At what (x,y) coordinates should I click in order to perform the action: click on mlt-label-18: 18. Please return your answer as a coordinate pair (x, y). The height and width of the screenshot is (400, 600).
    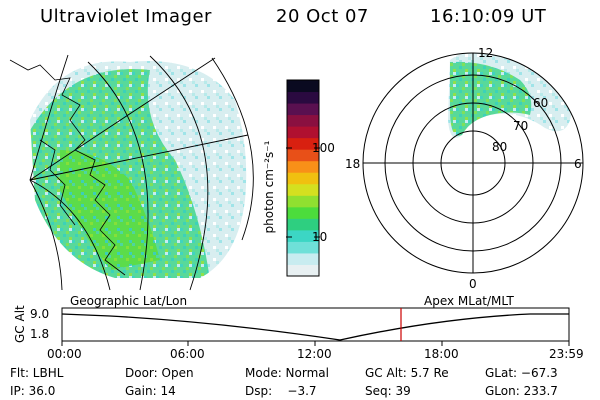
    Looking at the image, I should click on (353, 164).